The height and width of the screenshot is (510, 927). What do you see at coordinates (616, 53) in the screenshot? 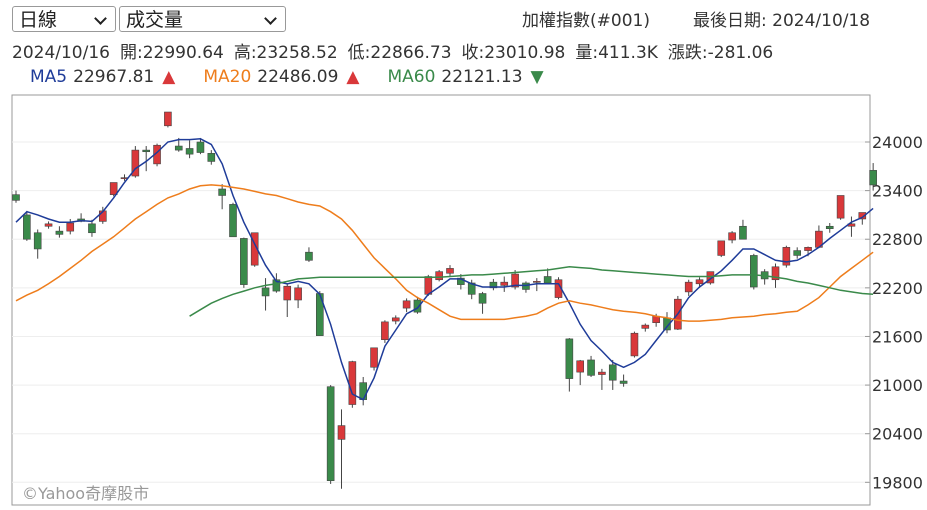
I see `info-item: 量:411.3K` at bounding box center [616, 53].